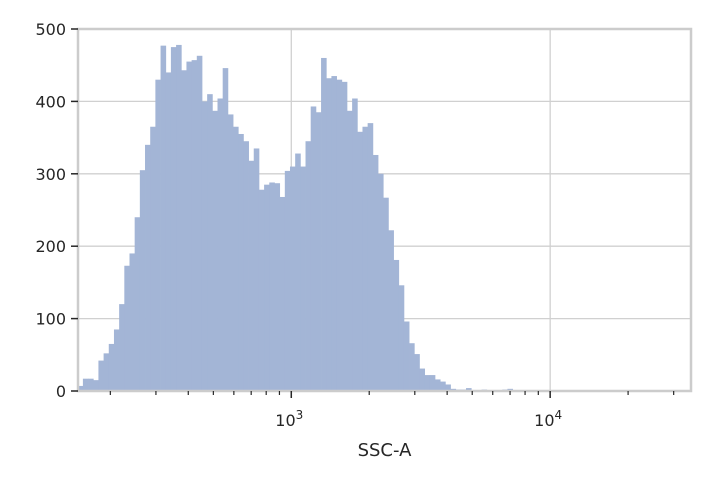  What do you see at coordinates (50, 29) in the screenshot?
I see `y-tick-label: 500` at bounding box center [50, 29].